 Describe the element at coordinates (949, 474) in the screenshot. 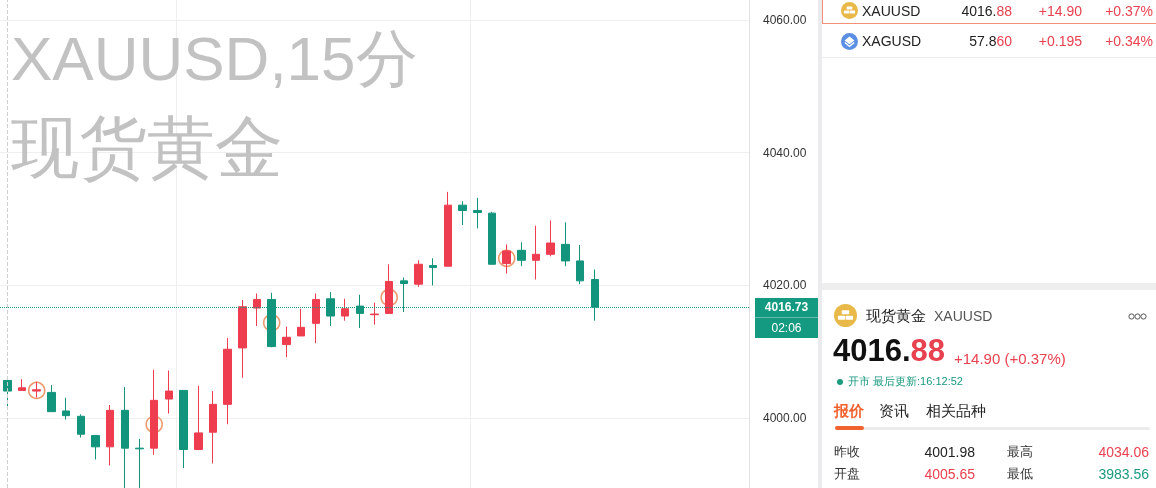

I see `text: 4005.65` at that location.